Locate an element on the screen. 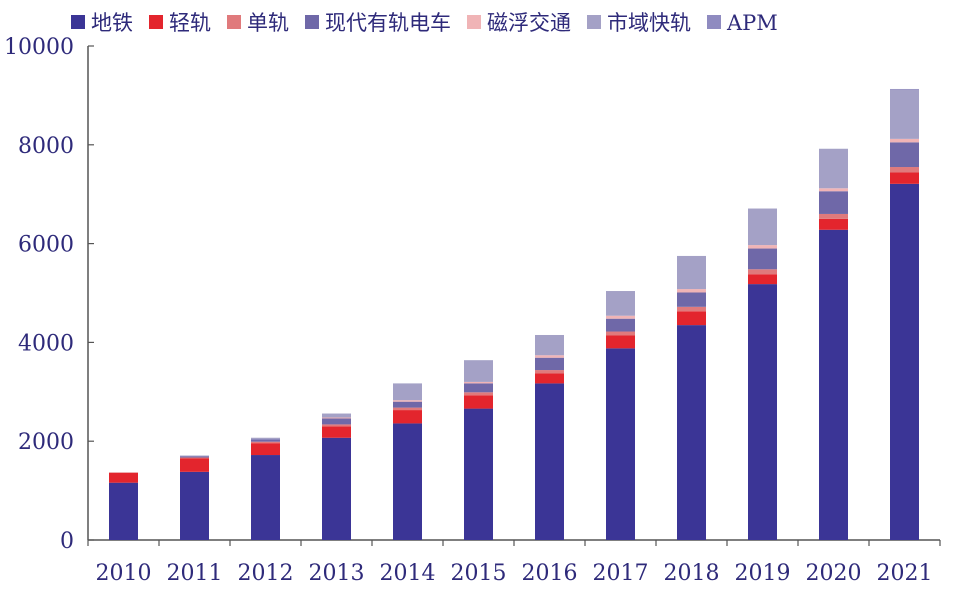  legend-label: 轻轨 is located at coordinates (190, 23).